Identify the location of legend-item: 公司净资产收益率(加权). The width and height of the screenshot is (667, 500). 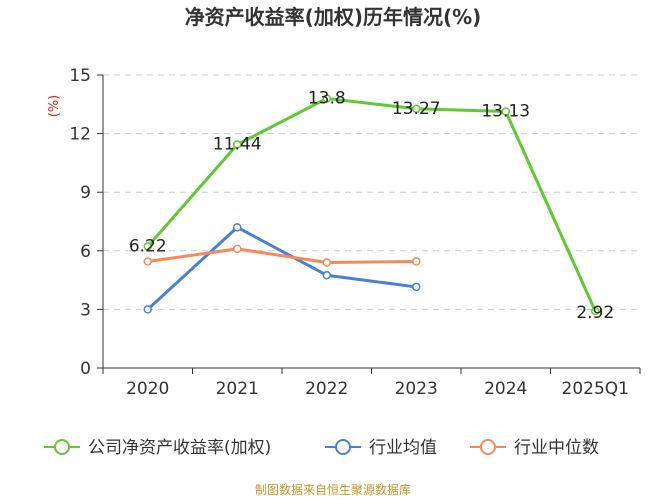
(157, 448).